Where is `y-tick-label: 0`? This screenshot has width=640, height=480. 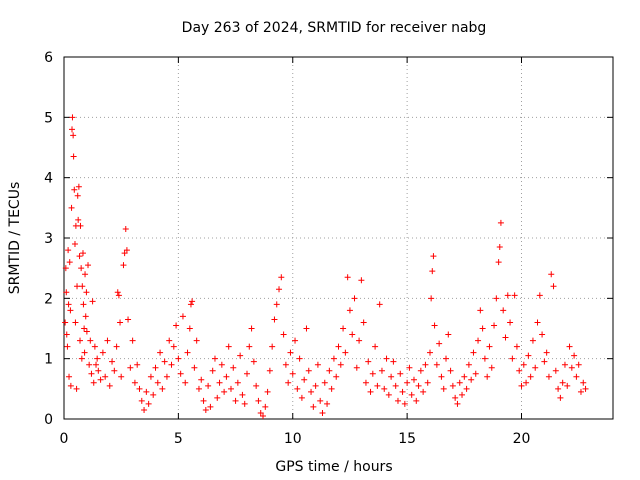 y-tick-label: 0 is located at coordinates (48, 420).